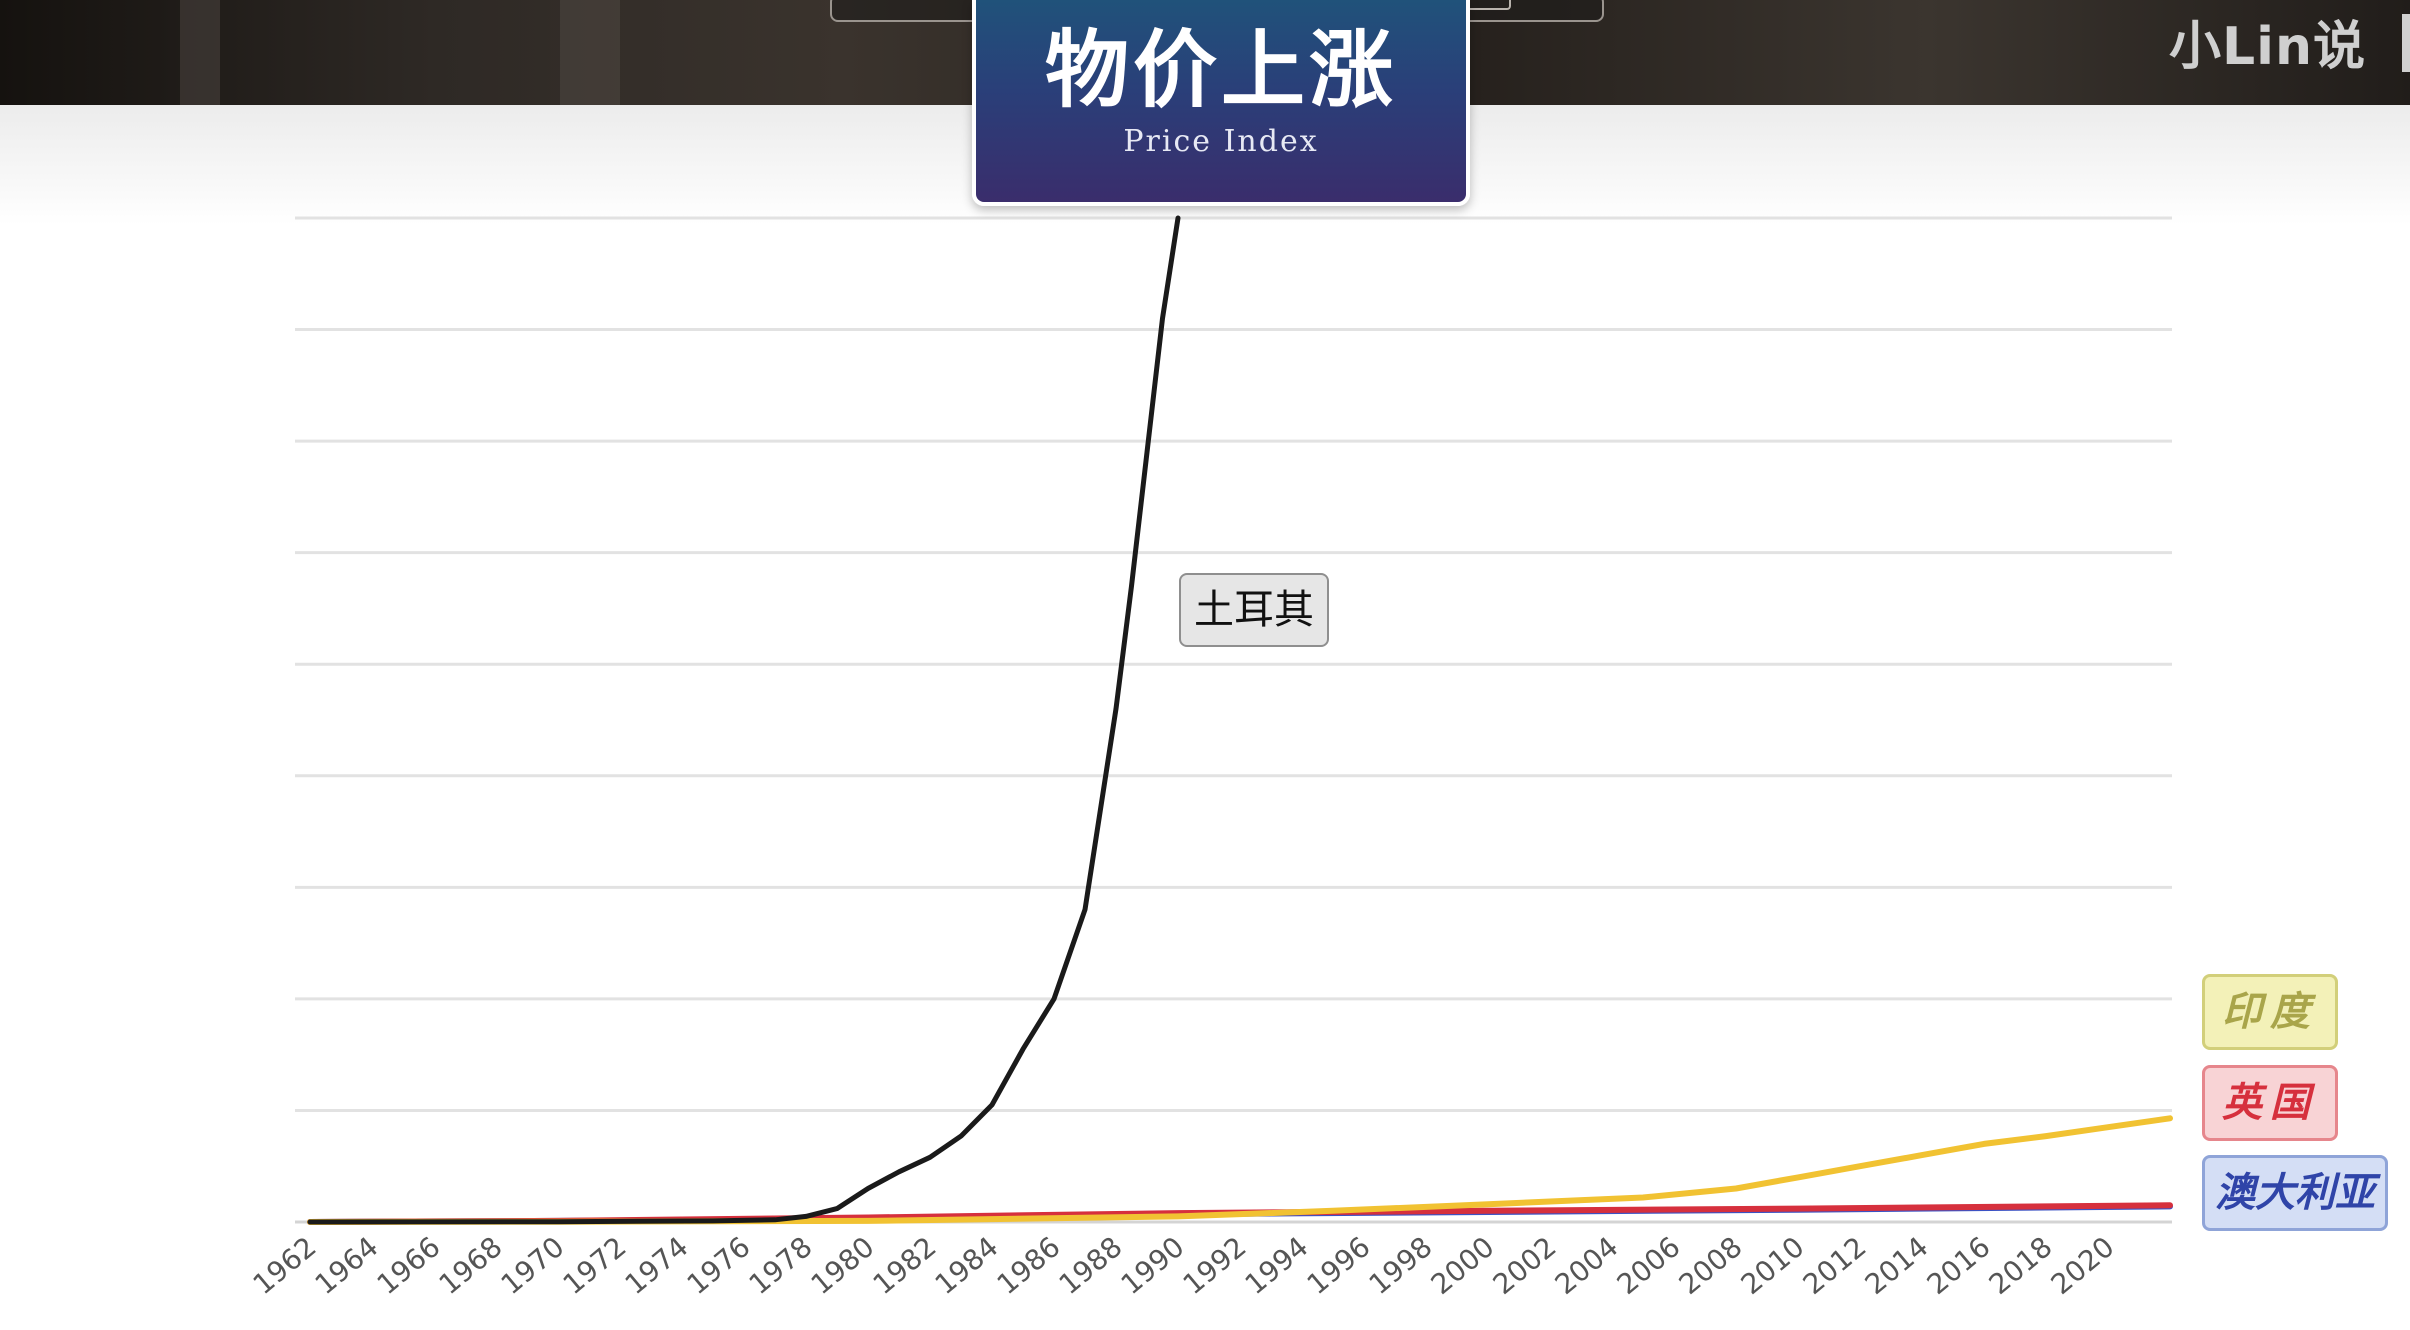 This screenshot has height=1330, width=2410. I want to click on x-tick-label: 2006, so click(1649, 1265).